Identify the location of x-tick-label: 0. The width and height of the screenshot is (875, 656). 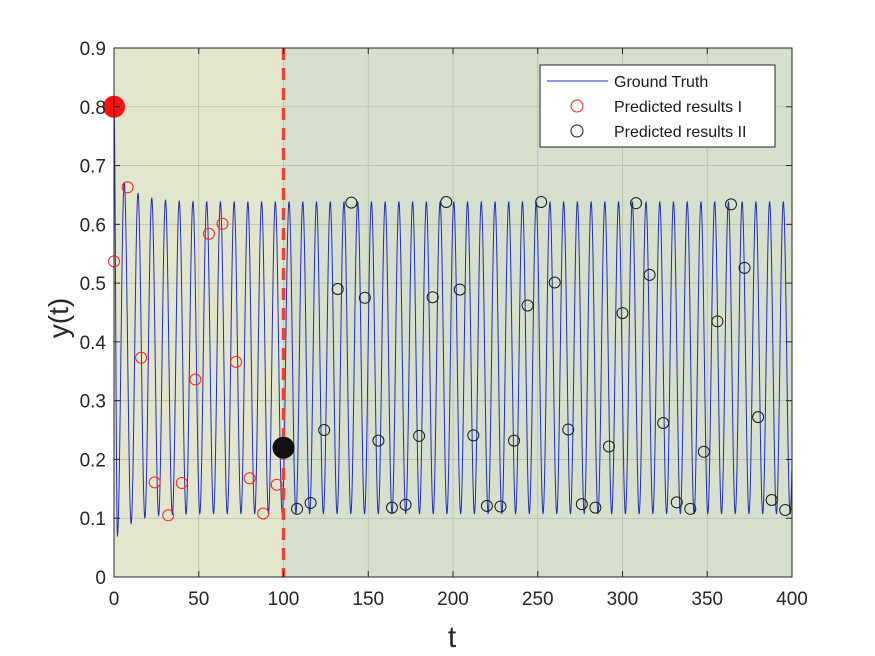
(114, 599).